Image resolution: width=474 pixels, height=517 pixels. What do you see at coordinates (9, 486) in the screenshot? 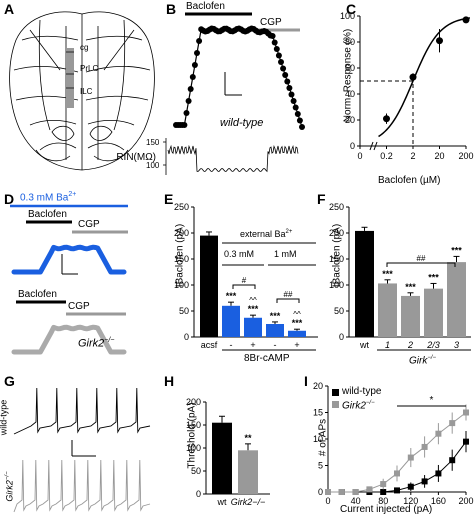
I see `row-ko-label: Girk2−/−` at bounding box center [9, 486].